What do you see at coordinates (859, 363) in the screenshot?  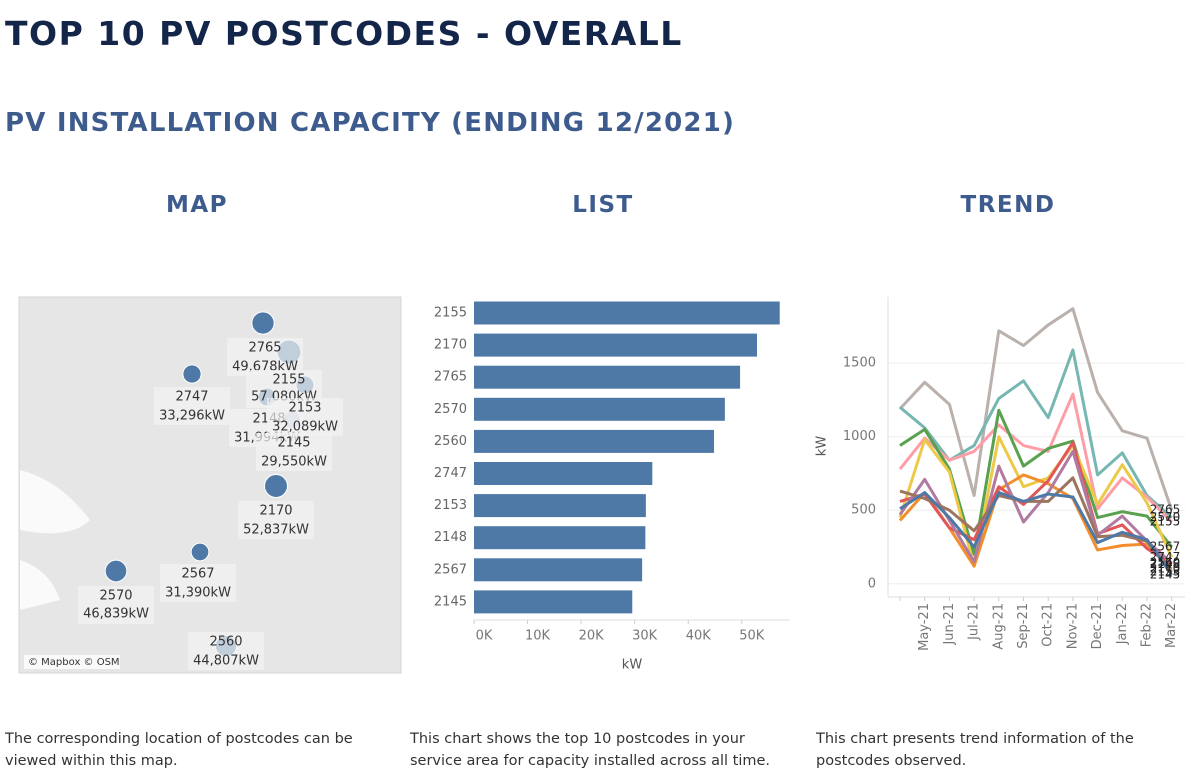 I see `y-tick-label: 1500` at bounding box center [859, 363].